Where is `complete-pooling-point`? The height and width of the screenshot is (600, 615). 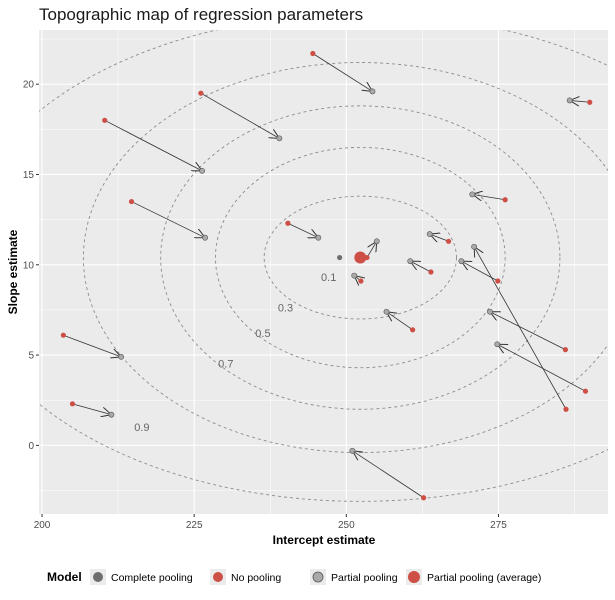
complete-pooling-point is located at coordinates (340, 257).